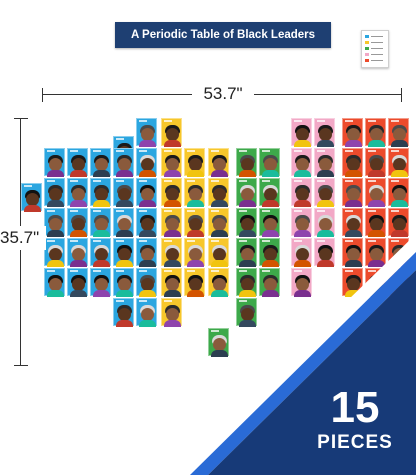 This screenshot has height=475, width=416. What do you see at coordinates (375, 49) in the screenshot?
I see `legend-card-icon` at bounding box center [375, 49].